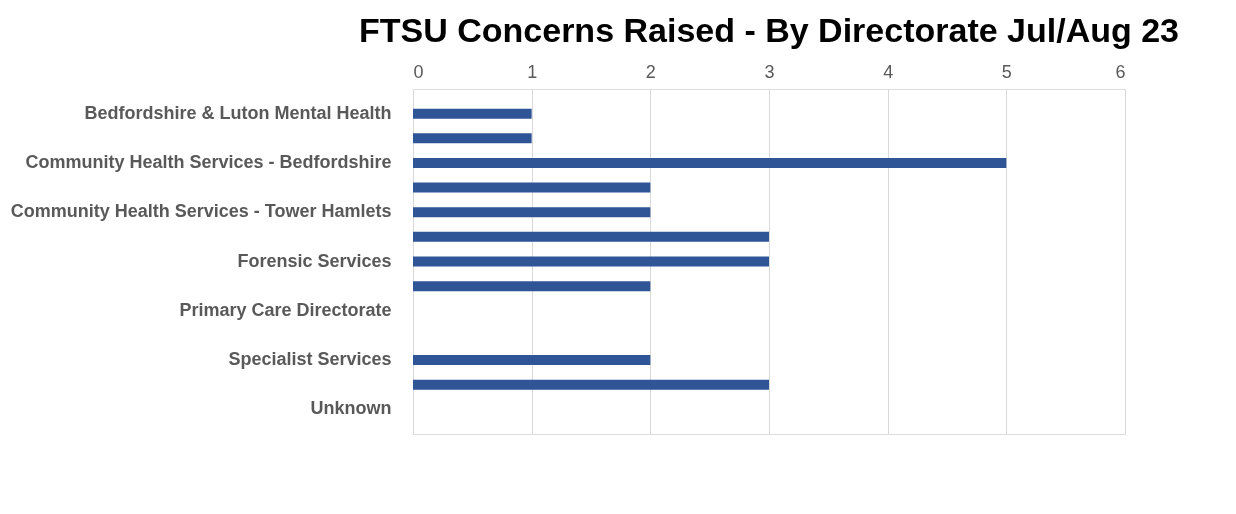 This screenshot has height=514, width=1236. What do you see at coordinates (201, 211) in the screenshot?
I see `y-tick-label: Community Health Services - Tower Hamlets` at bounding box center [201, 211].